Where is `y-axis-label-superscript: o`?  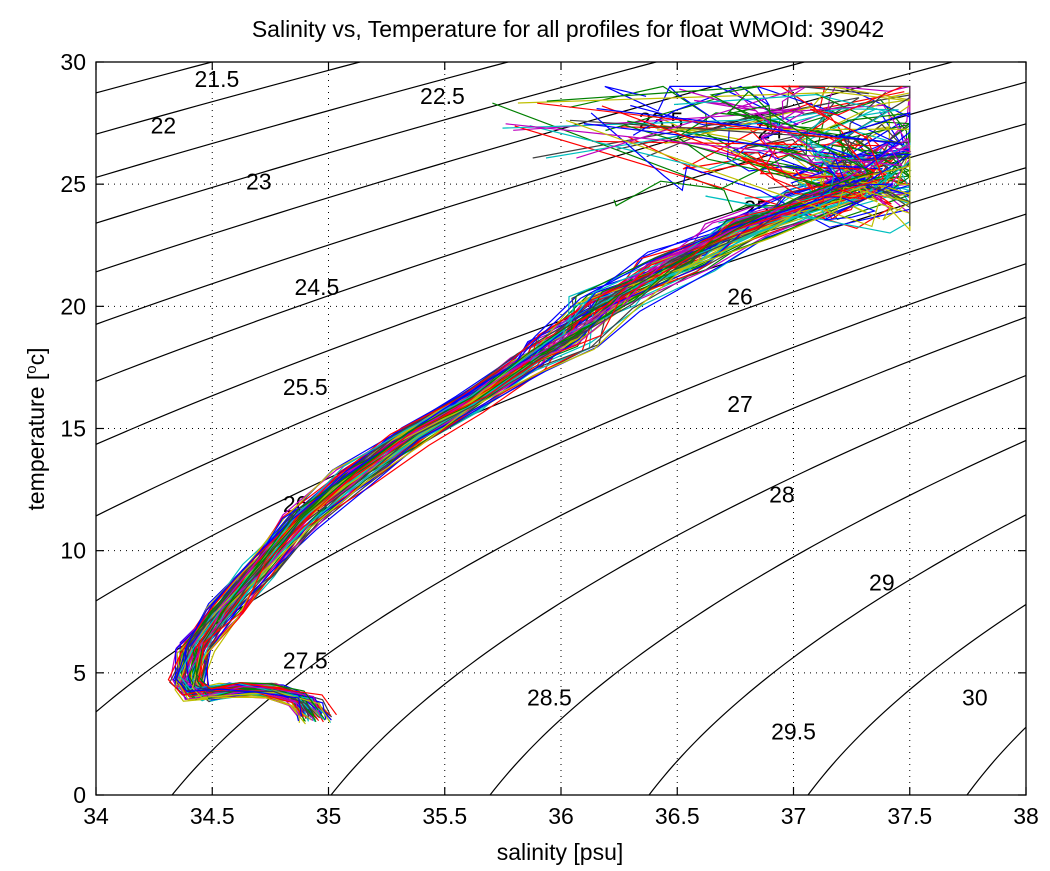 y-axis-label-superscript: o is located at coordinates (31, 369).